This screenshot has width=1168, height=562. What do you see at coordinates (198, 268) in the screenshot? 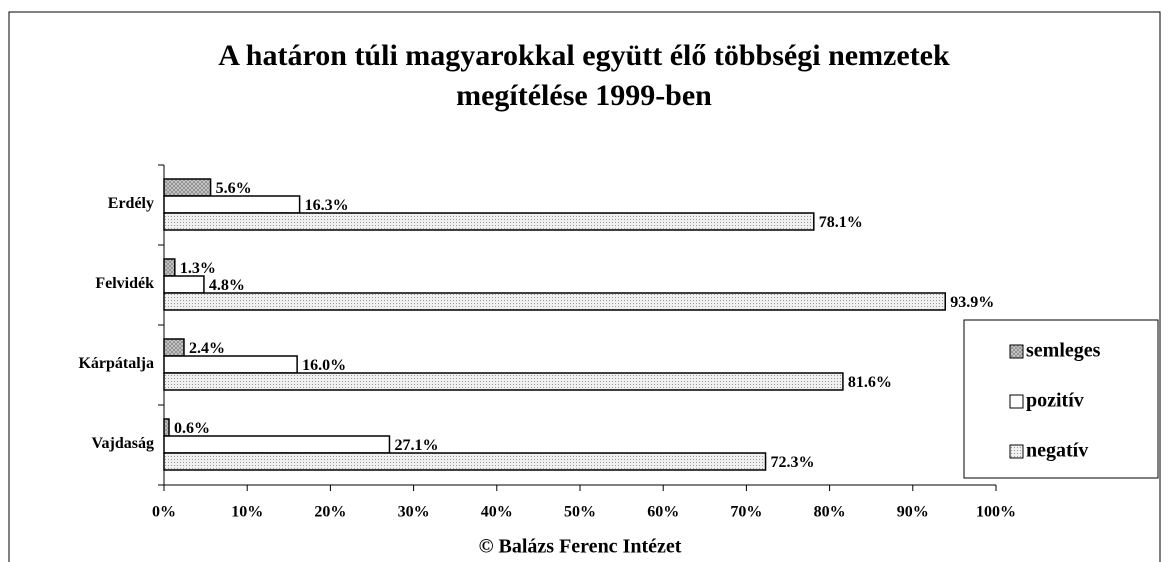
I see `data-label: 1.3%` at bounding box center [198, 268].